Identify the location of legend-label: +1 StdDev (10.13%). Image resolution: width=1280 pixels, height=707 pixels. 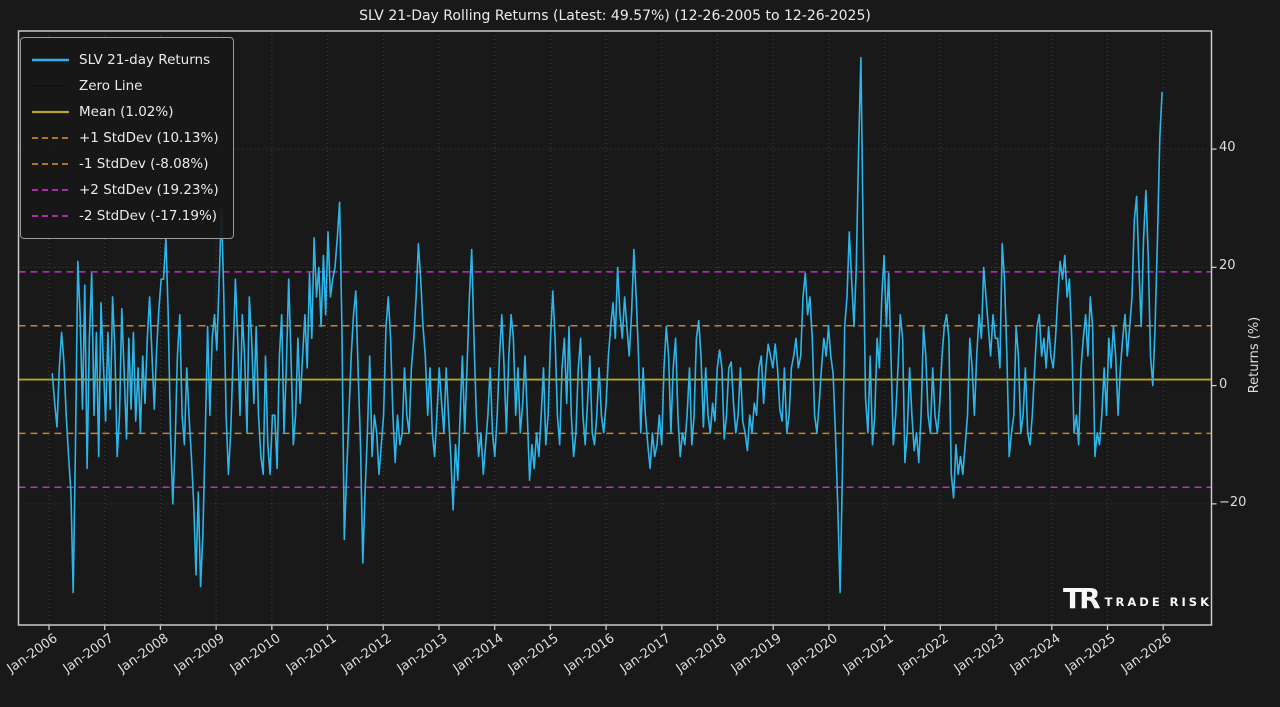
(149, 138).